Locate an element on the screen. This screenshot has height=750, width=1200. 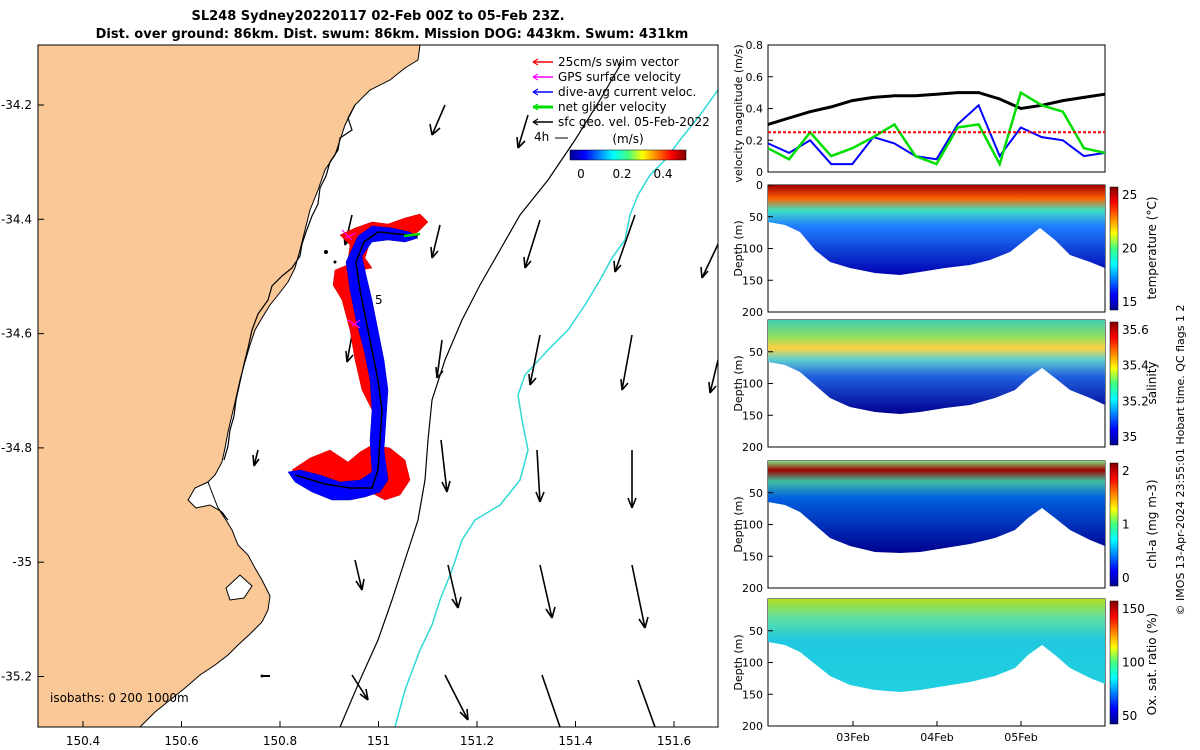
section-colorbar-tick: 150 is located at coordinates (1133, 609).